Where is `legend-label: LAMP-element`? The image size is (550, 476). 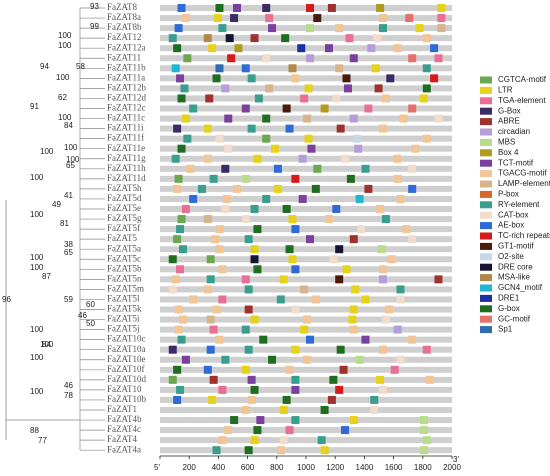
legend-label: LAMP-element is located at coordinates (524, 183).